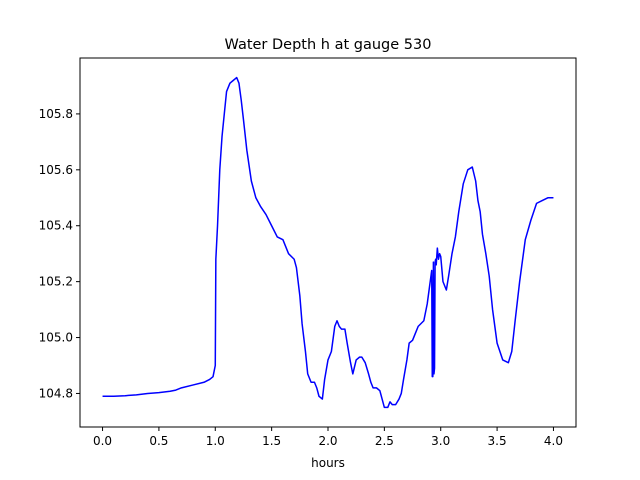  What do you see at coordinates (56, 226) in the screenshot?
I see `y-tick-label: 105.4` at bounding box center [56, 226].